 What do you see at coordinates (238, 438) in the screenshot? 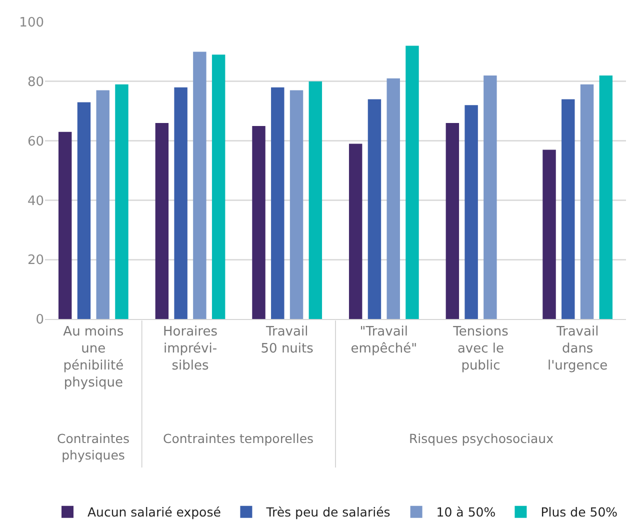
I see `text: Contraintes temporelles` at bounding box center [238, 438].